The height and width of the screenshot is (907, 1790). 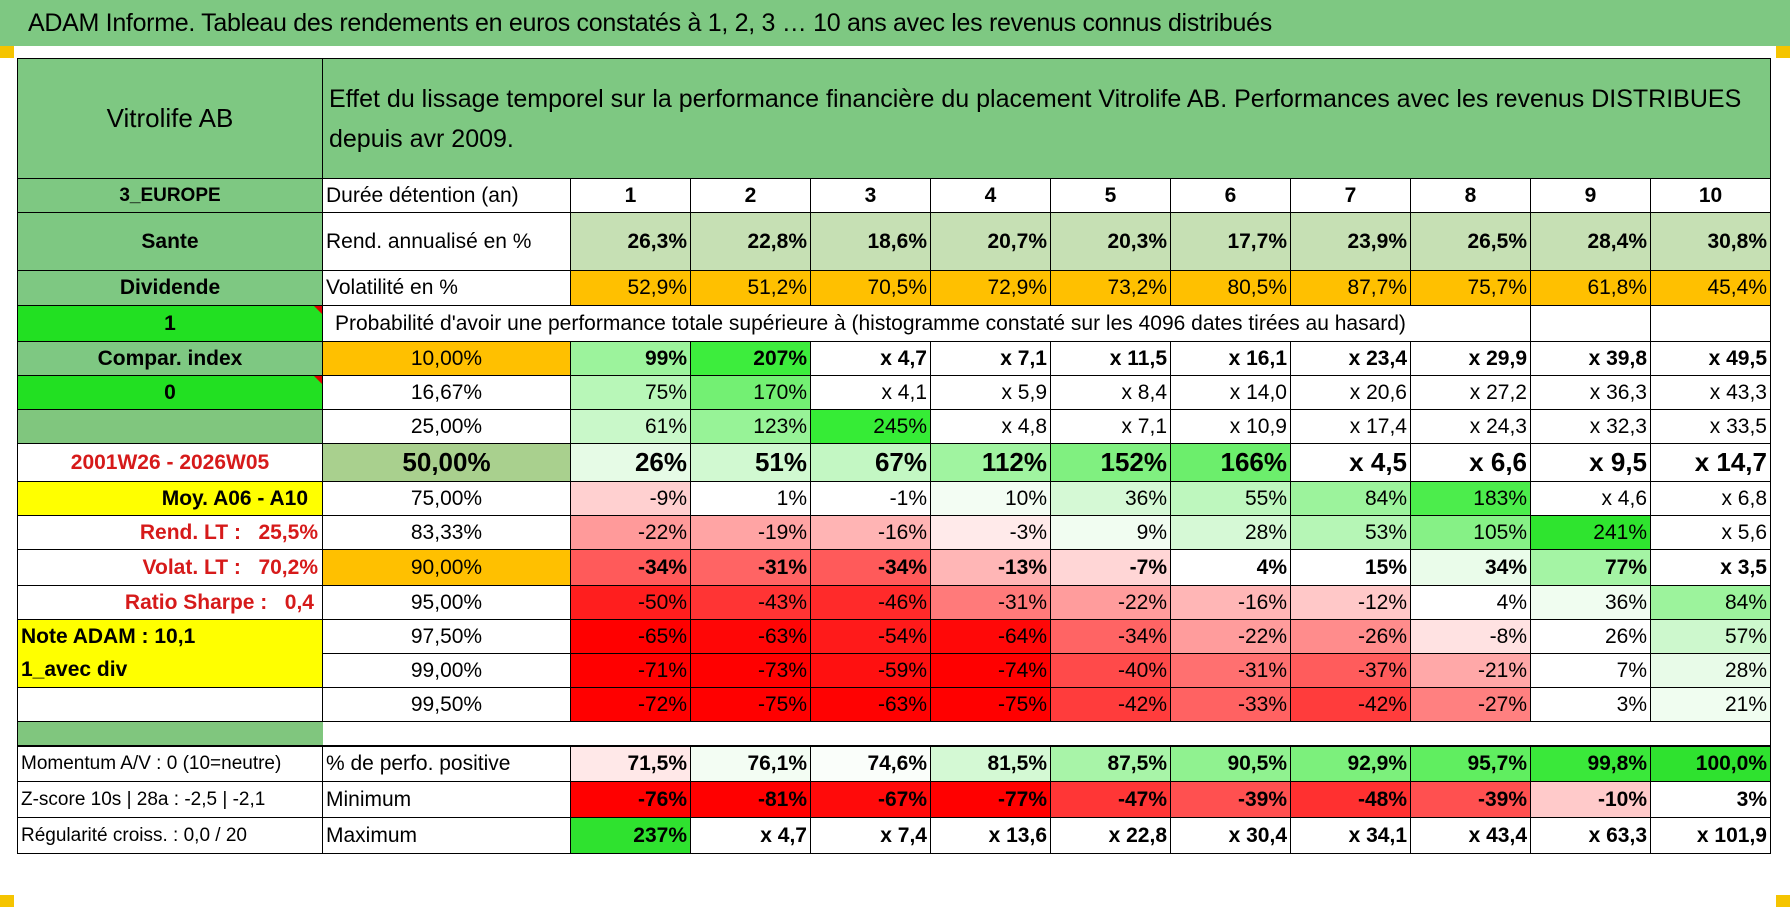 What do you see at coordinates (990, 288) in the screenshot?
I see `volat-value: 72,9%` at bounding box center [990, 288].